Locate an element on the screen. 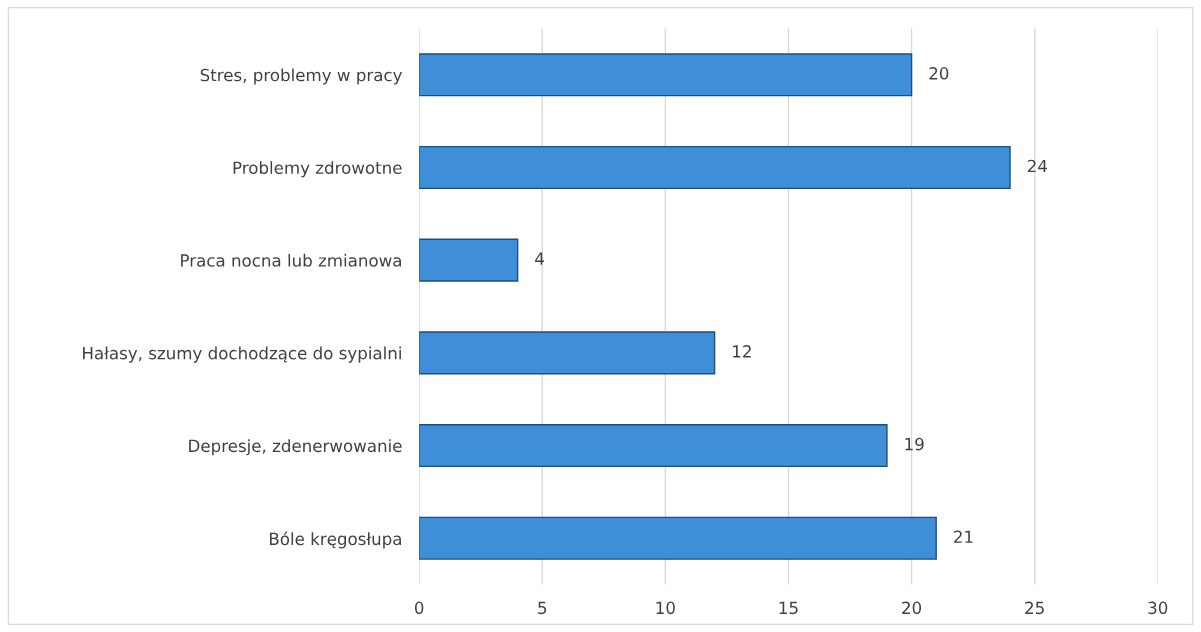 The height and width of the screenshot is (632, 1201). y-tick-label: Stres, problemy w pracy is located at coordinates (301, 76).